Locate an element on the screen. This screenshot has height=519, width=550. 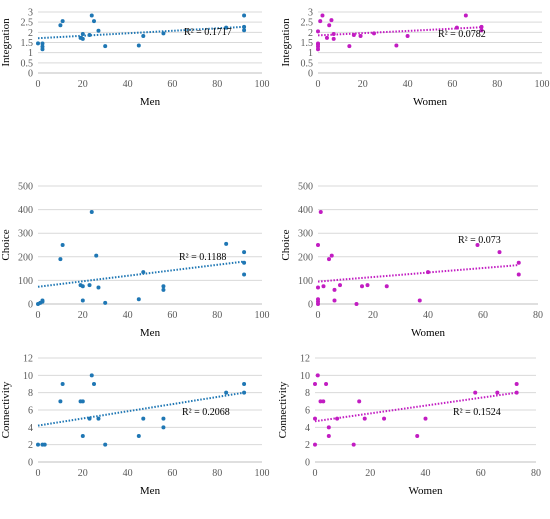
y-tick-label: 300 is located at coordinates (25, 234).